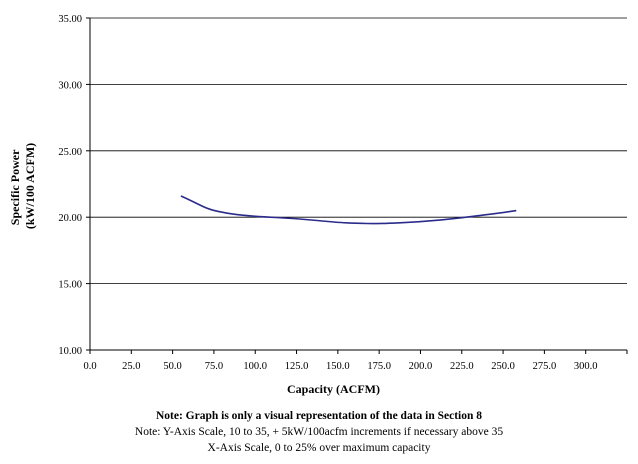  Describe the element at coordinates (70, 218) in the screenshot. I see `y-tick-label: 20.00` at that location.